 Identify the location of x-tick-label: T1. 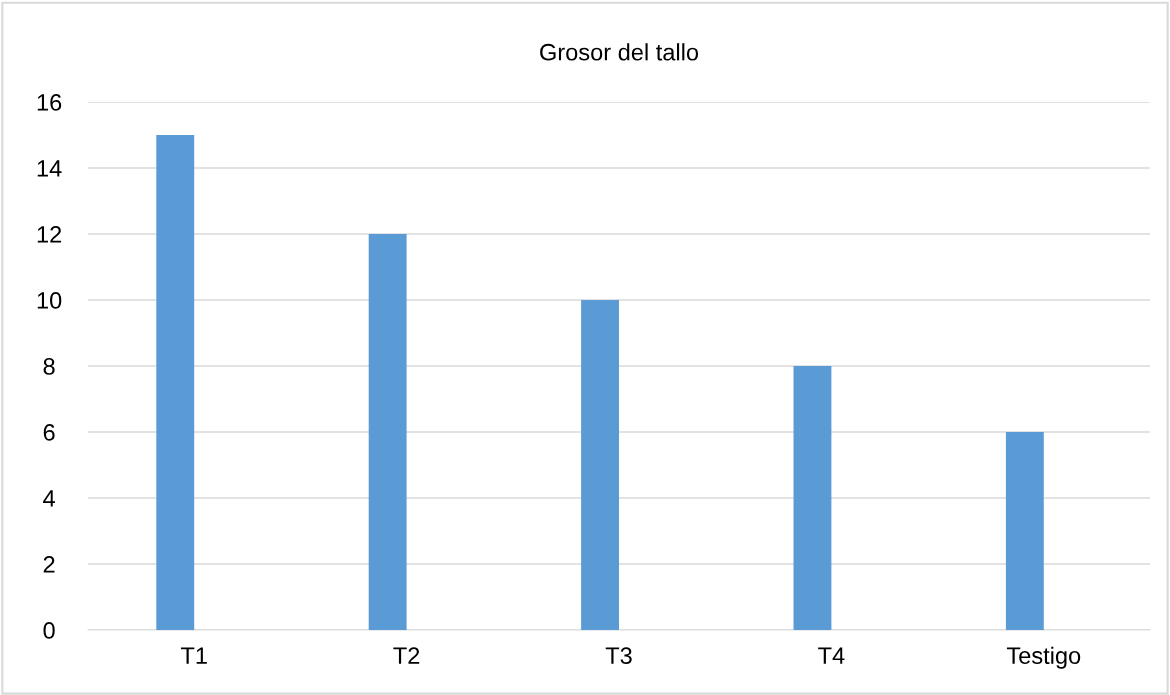
(193, 655).